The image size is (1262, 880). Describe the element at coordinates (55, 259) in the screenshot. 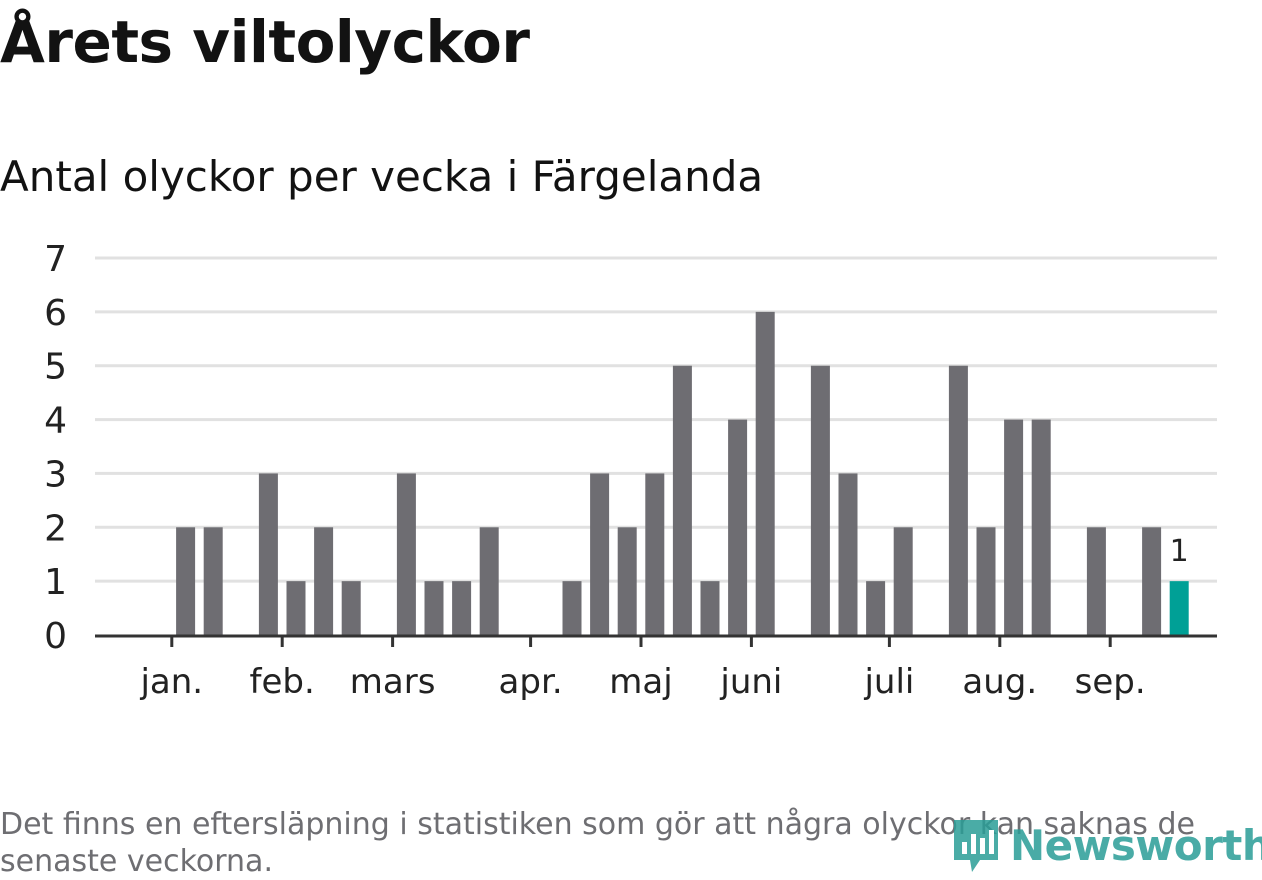

I see `y-tick-label: 7` at that location.